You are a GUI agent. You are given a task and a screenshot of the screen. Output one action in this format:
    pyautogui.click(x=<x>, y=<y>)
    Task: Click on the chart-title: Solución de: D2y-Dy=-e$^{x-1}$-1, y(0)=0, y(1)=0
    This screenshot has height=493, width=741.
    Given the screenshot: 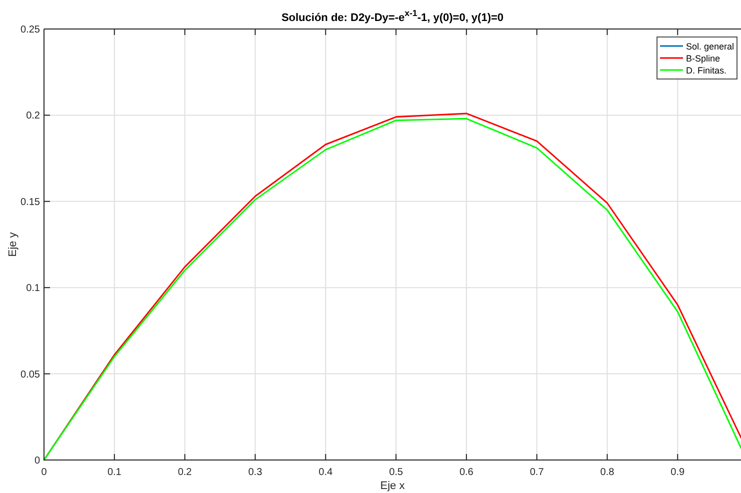 What is the action you would take?
    pyautogui.click(x=392, y=16)
    